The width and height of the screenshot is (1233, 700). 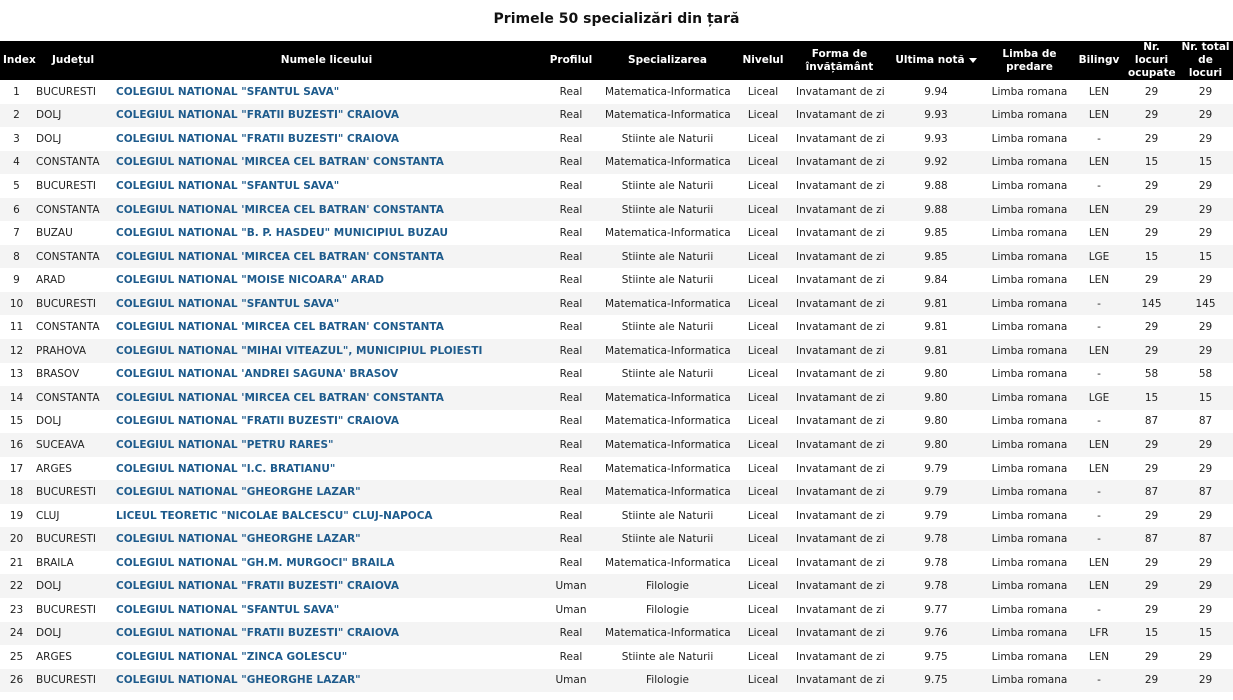 What do you see at coordinates (73, 60) in the screenshot?
I see `column-header: Județul` at bounding box center [73, 60].